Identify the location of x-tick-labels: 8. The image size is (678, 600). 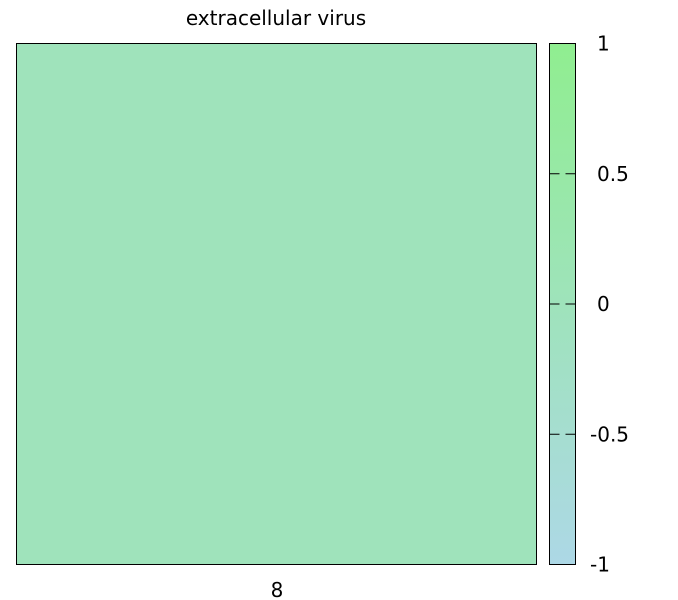
(277, 589).